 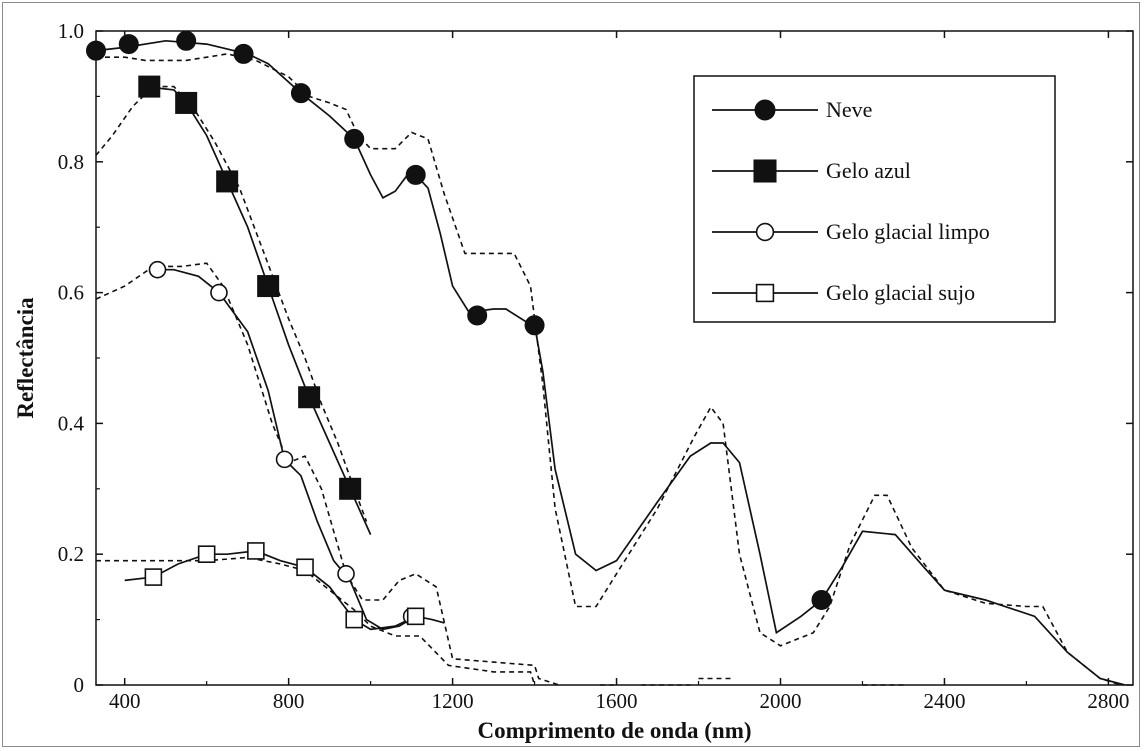 What do you see at coordinates (125, 701) in the screenshot?
I see `x-tick-label: 400` at bounding box center [125, 701].